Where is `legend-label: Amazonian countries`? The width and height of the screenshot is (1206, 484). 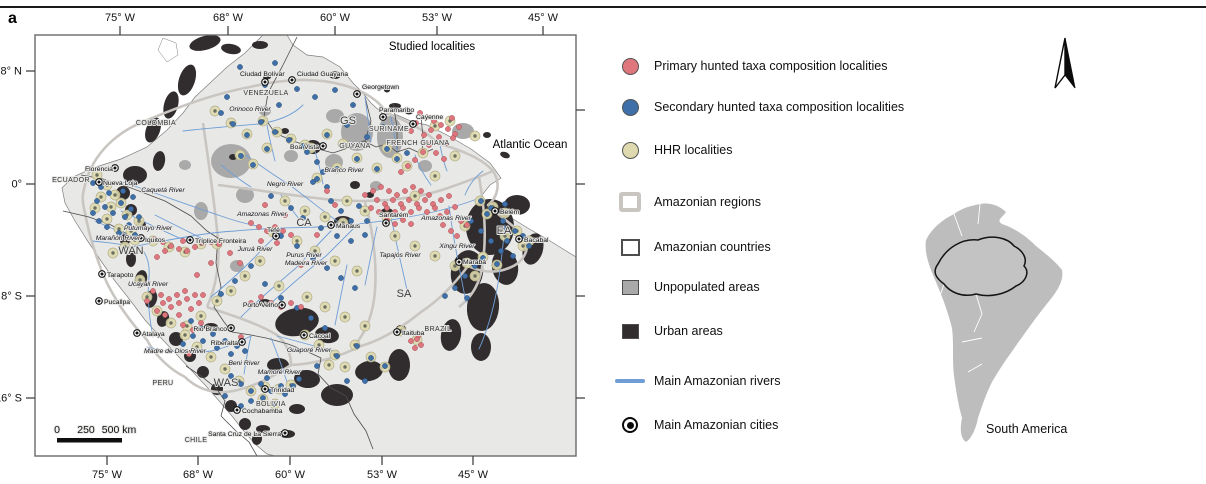
legend-label: Amazonian countries is located at coordinates (712, 247).